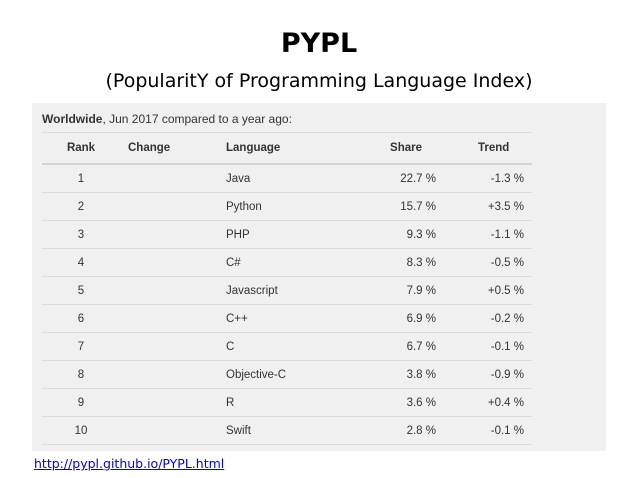 The height and width of the screenshot is (478, 638). What do you see at coordinates (395, 262) in the screenshot?
I see `share-cell: 8.3 %` at bounding box center [395, 262].